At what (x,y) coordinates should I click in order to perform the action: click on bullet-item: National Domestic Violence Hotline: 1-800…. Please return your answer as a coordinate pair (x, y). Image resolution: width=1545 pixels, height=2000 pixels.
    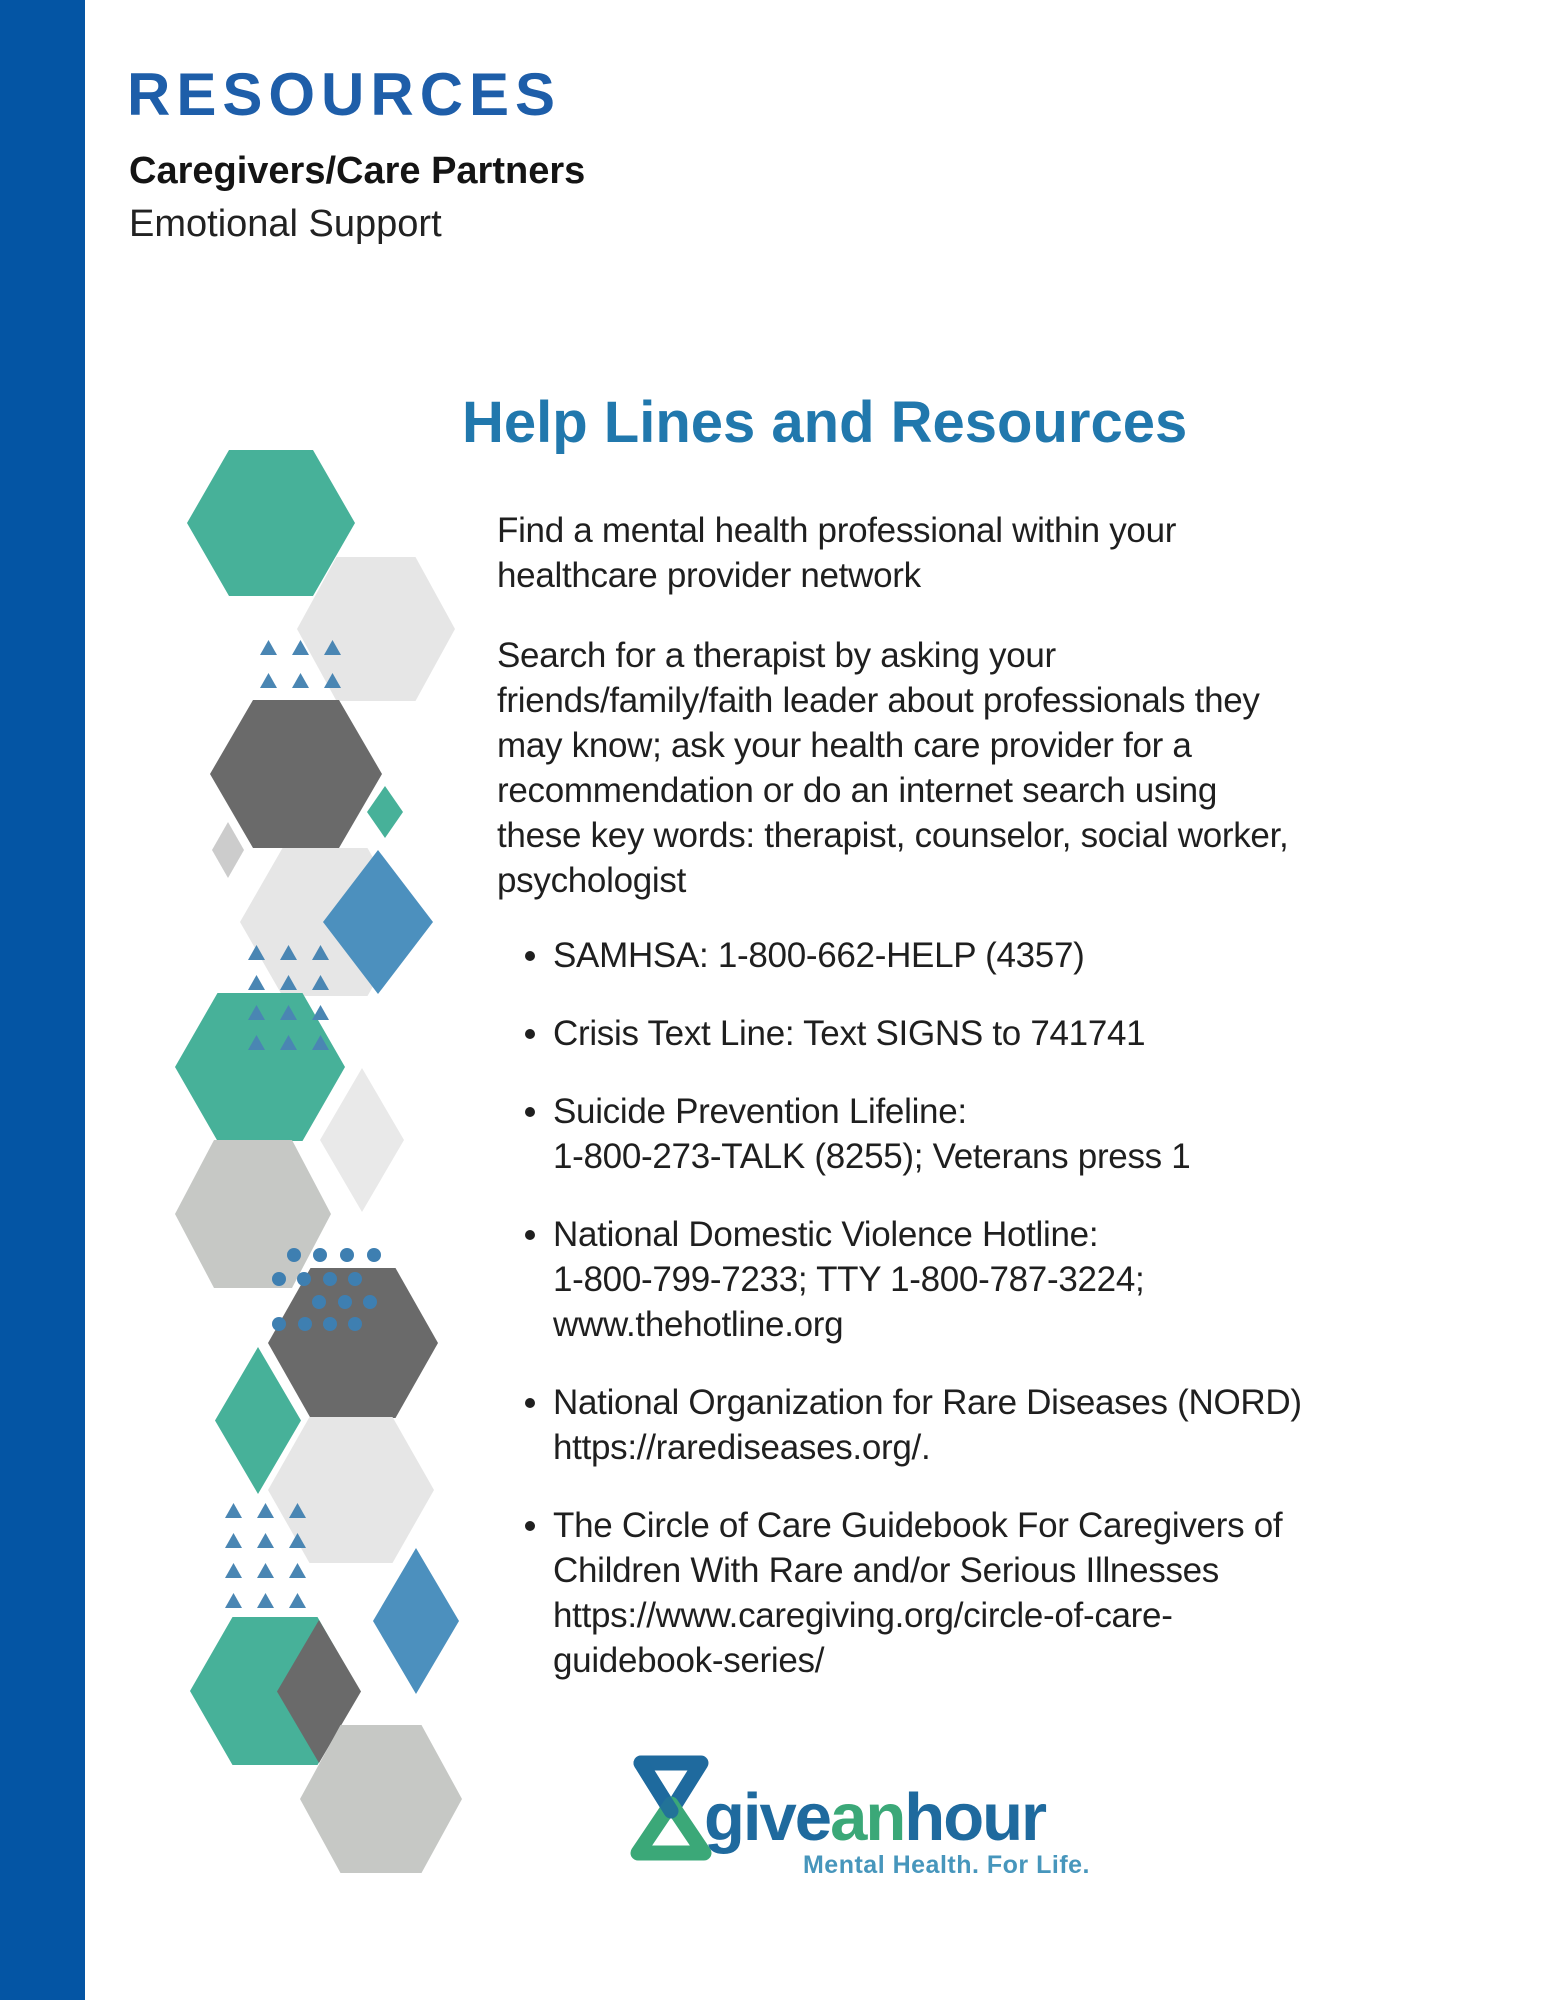
    Looking at the image, I should click on (912, 1279).